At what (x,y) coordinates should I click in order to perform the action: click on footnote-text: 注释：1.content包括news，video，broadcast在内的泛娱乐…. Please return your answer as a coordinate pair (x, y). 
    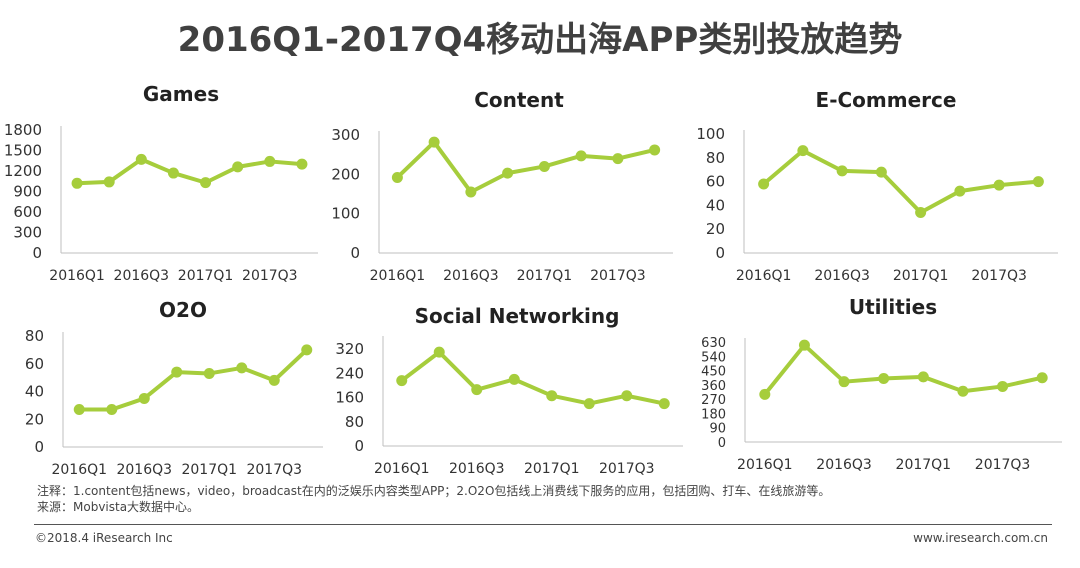
    Looking at the image, I should click on (434, 491).